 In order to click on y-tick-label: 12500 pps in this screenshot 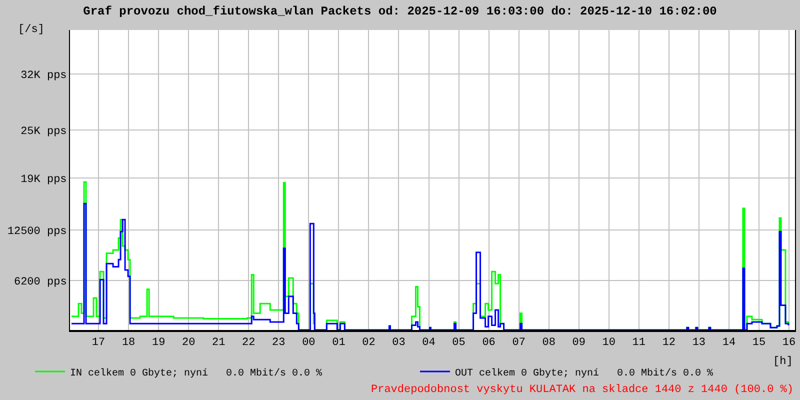, I will do `click(37, 232)`.